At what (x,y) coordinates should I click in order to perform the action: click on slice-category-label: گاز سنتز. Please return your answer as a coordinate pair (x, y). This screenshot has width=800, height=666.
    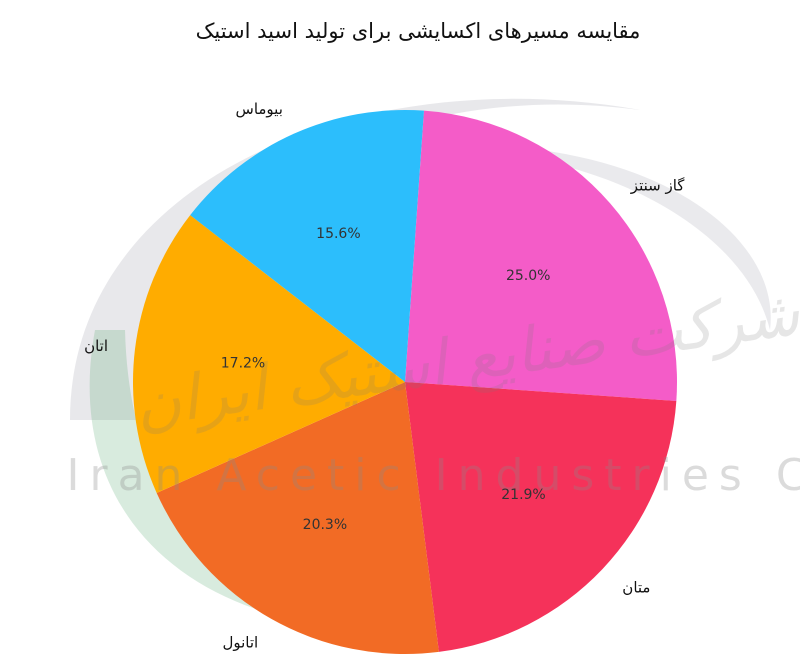
    Looking at the image, I should click on (657, 186).